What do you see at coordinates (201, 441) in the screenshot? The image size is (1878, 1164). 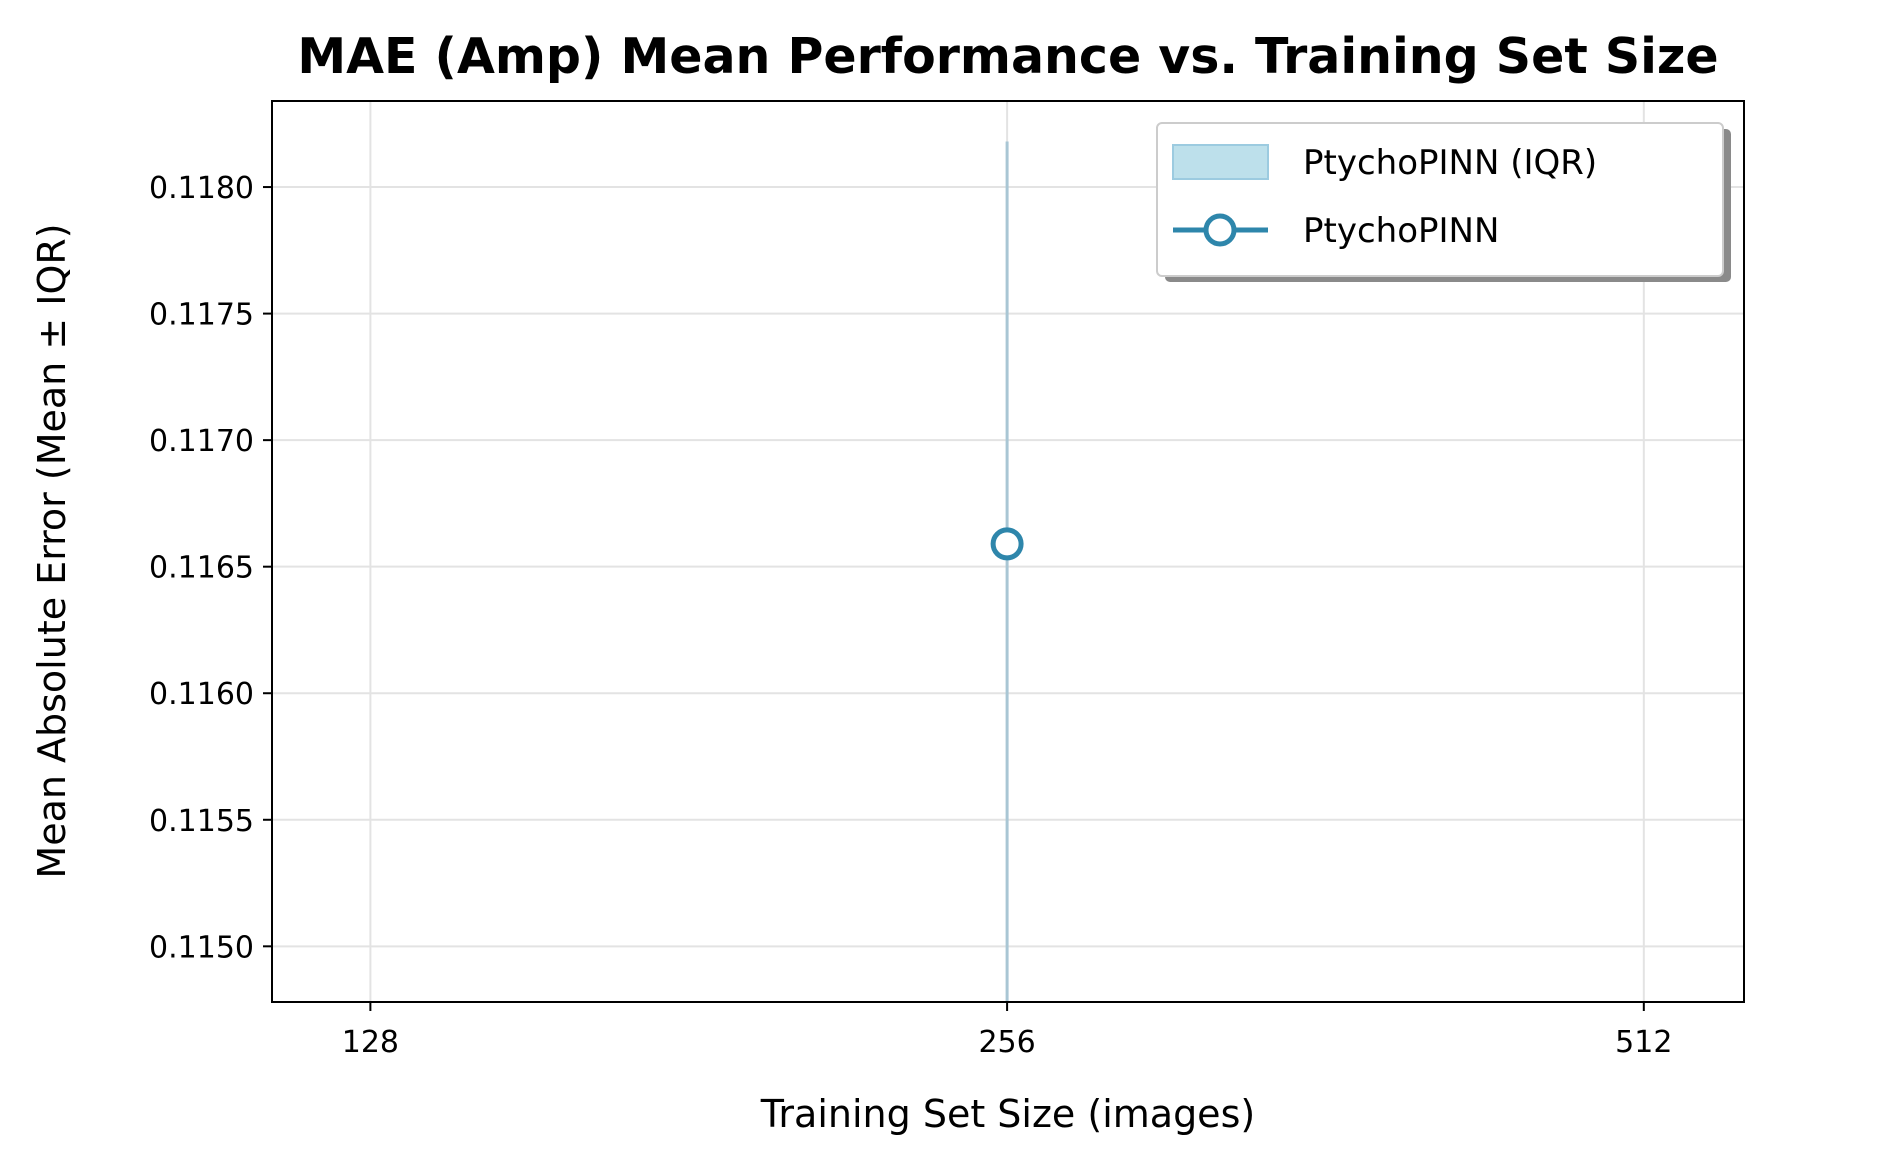 I see `y-tick-label: 0.1170` at bounding box center [201, 441].